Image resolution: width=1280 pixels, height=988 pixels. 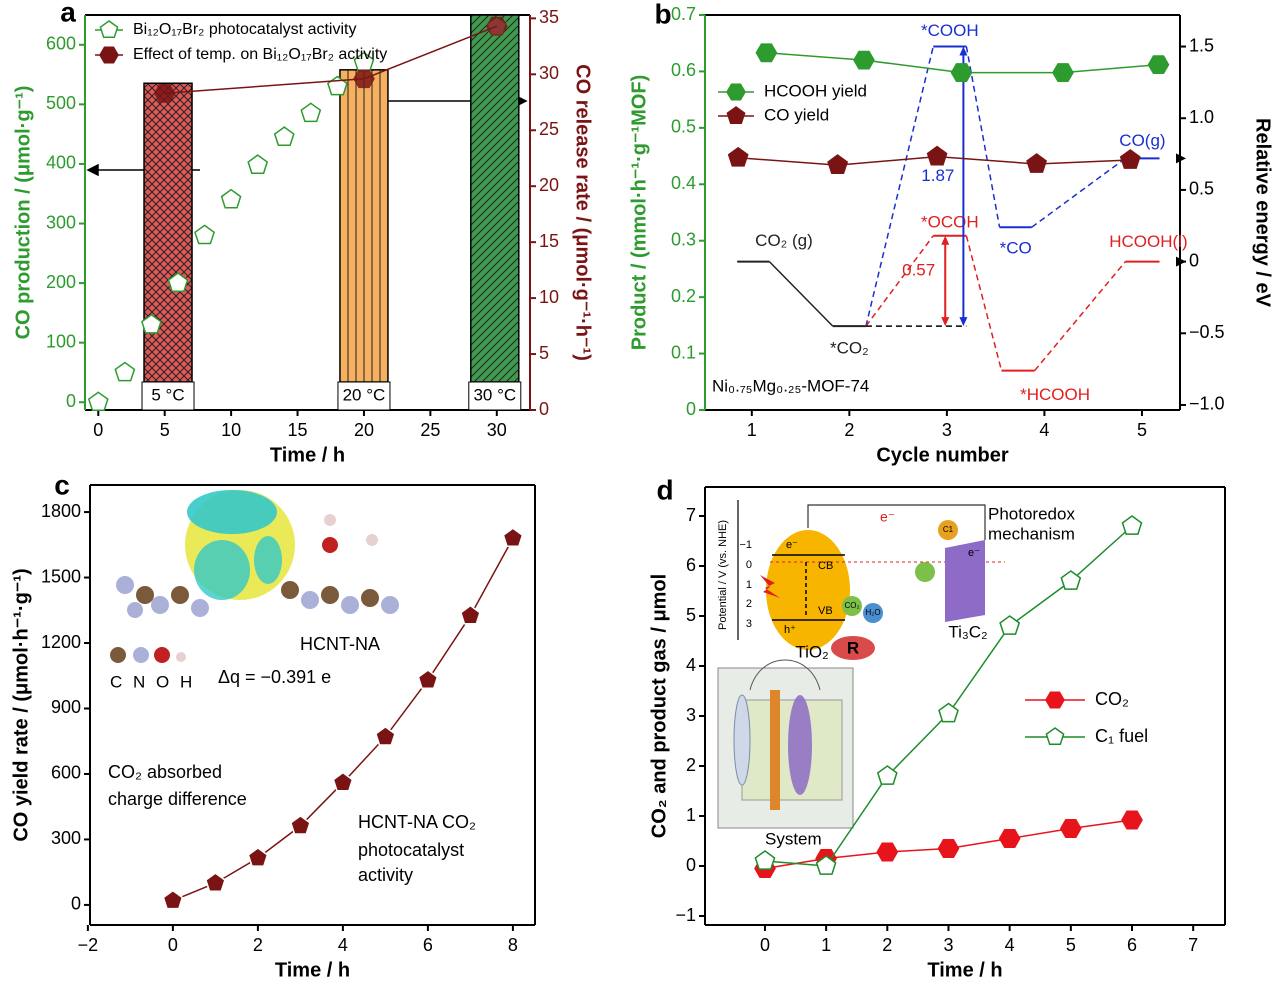 I want to click on material-label: Ni₀.₇₅Mg₀.₂₅-MOF-74, so click(x=790, y=385).